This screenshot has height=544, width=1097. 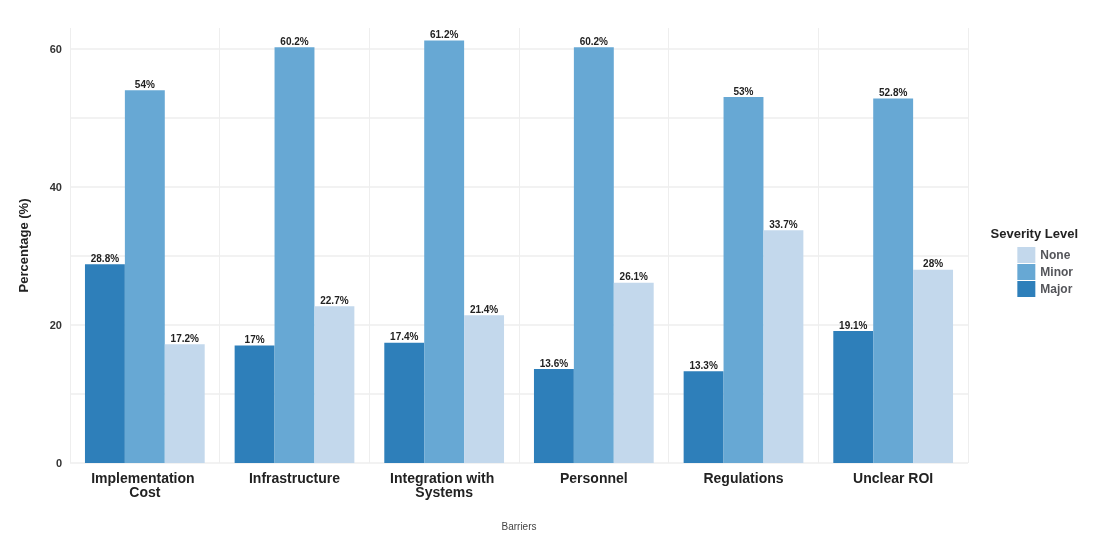 I want to click on y-axis-title: Percentage (%), so click(x=23, y=245).